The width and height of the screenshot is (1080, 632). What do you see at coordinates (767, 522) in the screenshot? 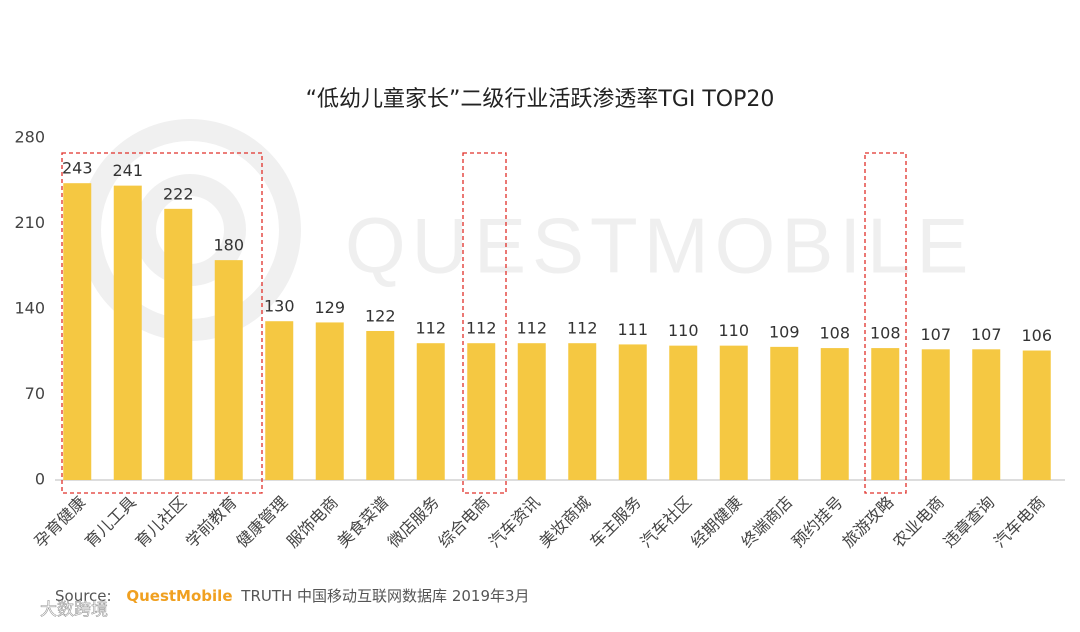
I see `x-tick-label: 终端商店` at bounding box center [767, 522].